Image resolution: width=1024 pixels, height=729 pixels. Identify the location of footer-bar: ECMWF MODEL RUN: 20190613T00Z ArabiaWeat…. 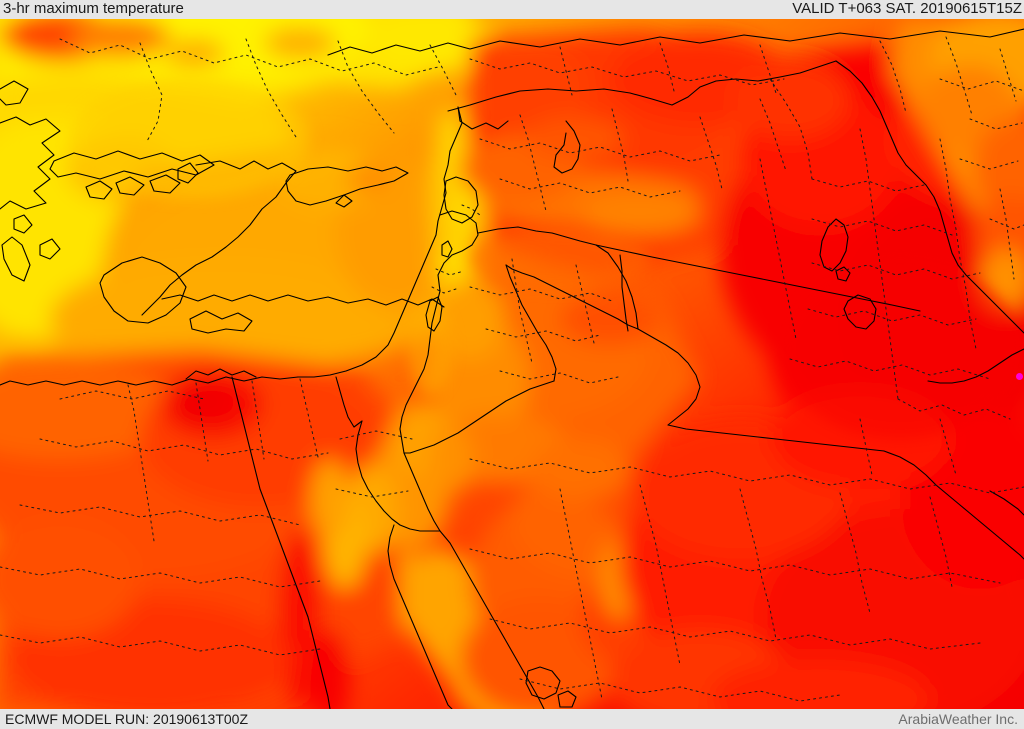
(512, 719).